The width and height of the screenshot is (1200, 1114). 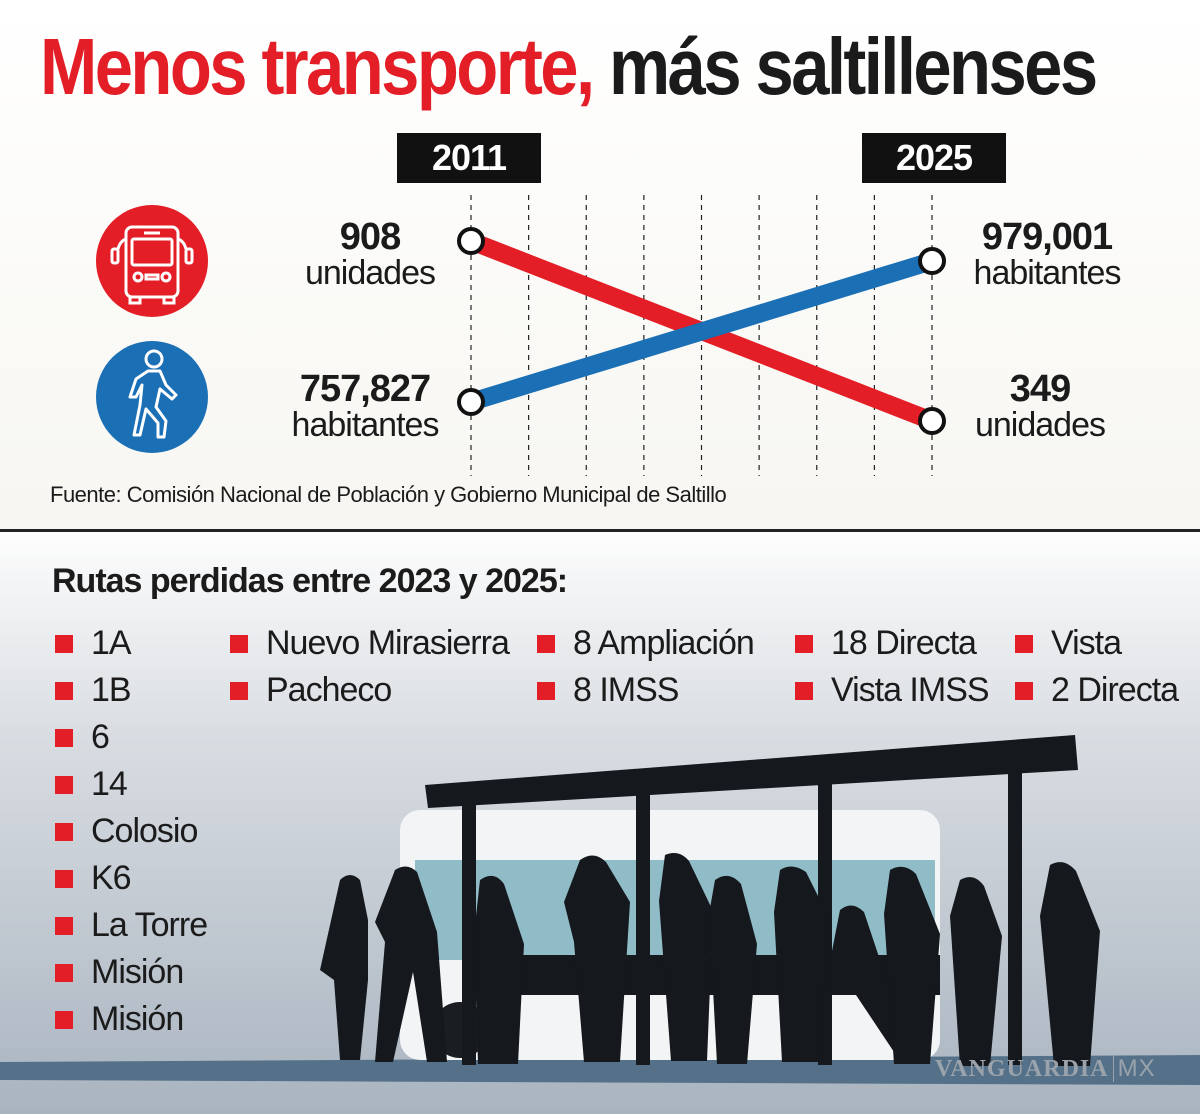 I want to click on year-label-end: 2025, so click(x=934, y=158).